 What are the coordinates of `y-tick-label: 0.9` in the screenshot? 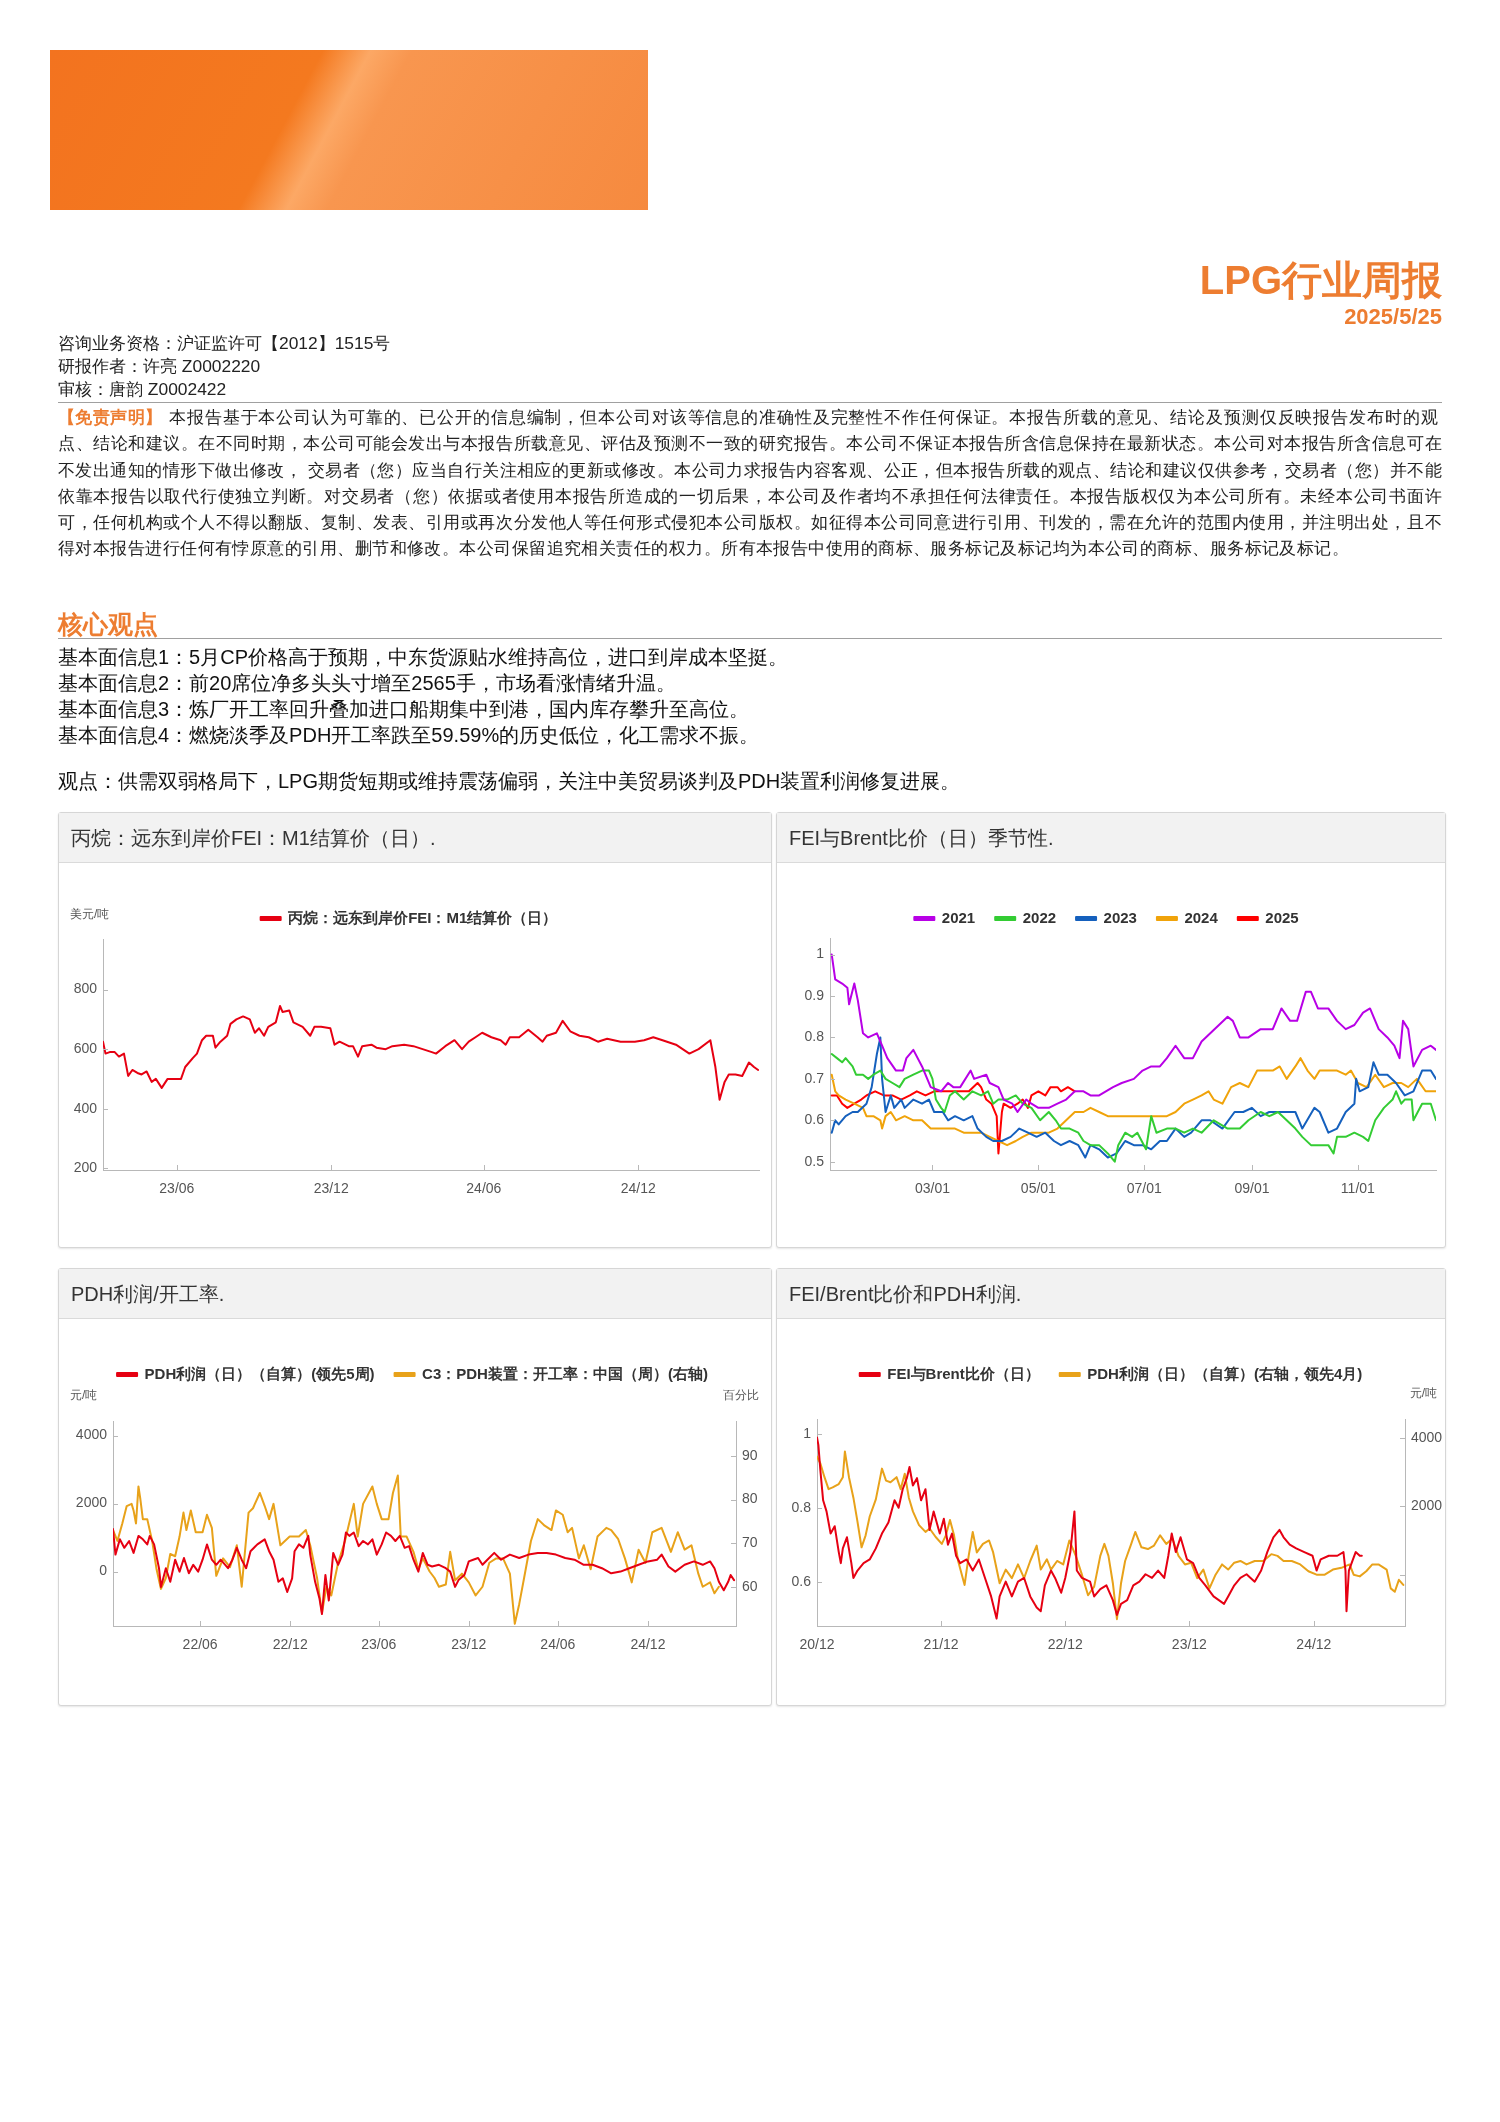 It's located at (814, 994).